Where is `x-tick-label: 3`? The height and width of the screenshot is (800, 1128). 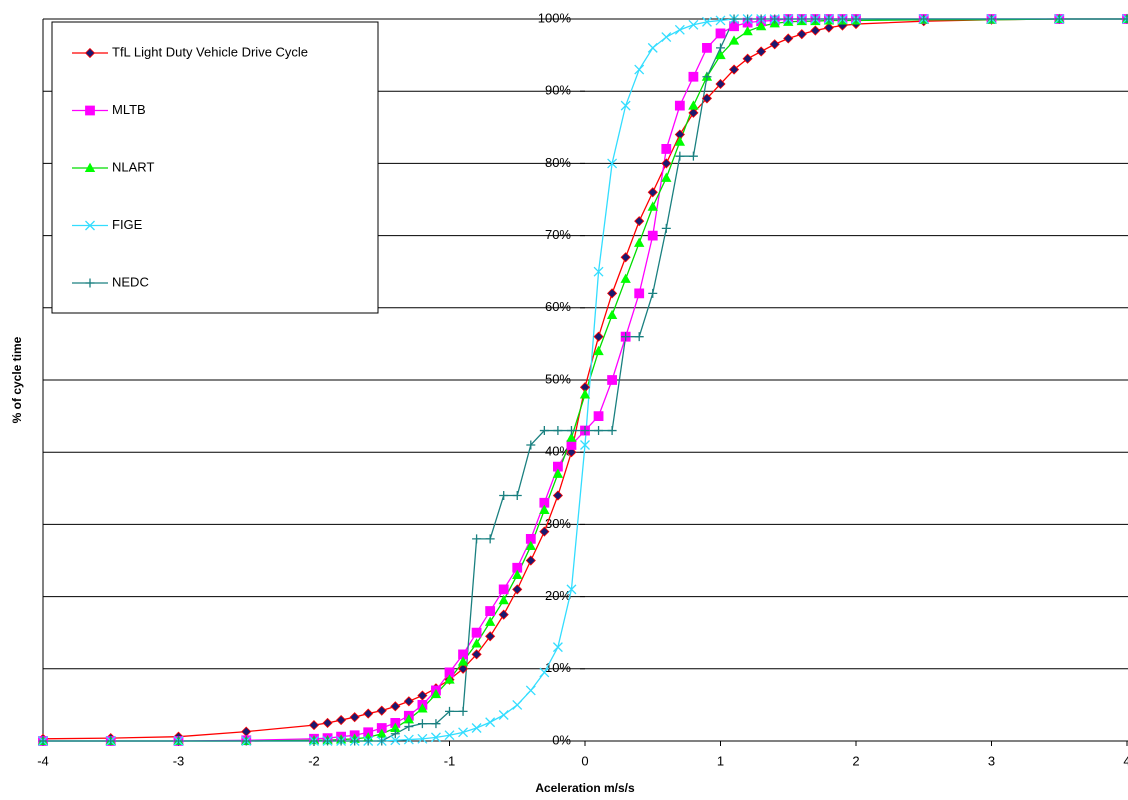 x-tick-label: 3 is located at coordinates (991, 760).